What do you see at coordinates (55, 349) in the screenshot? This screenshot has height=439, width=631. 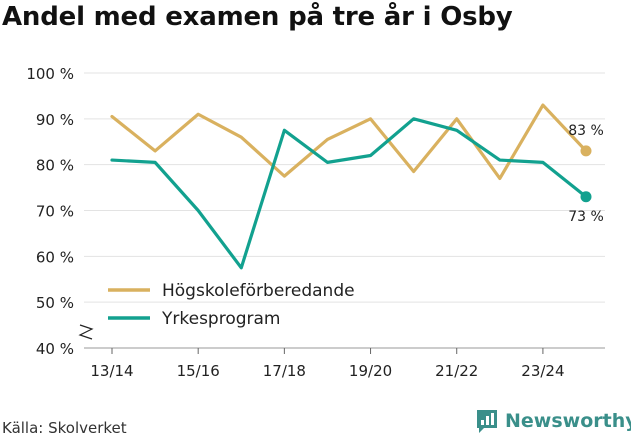 I see `y-tick-label: 40 %` at bounding box center [55, 349].